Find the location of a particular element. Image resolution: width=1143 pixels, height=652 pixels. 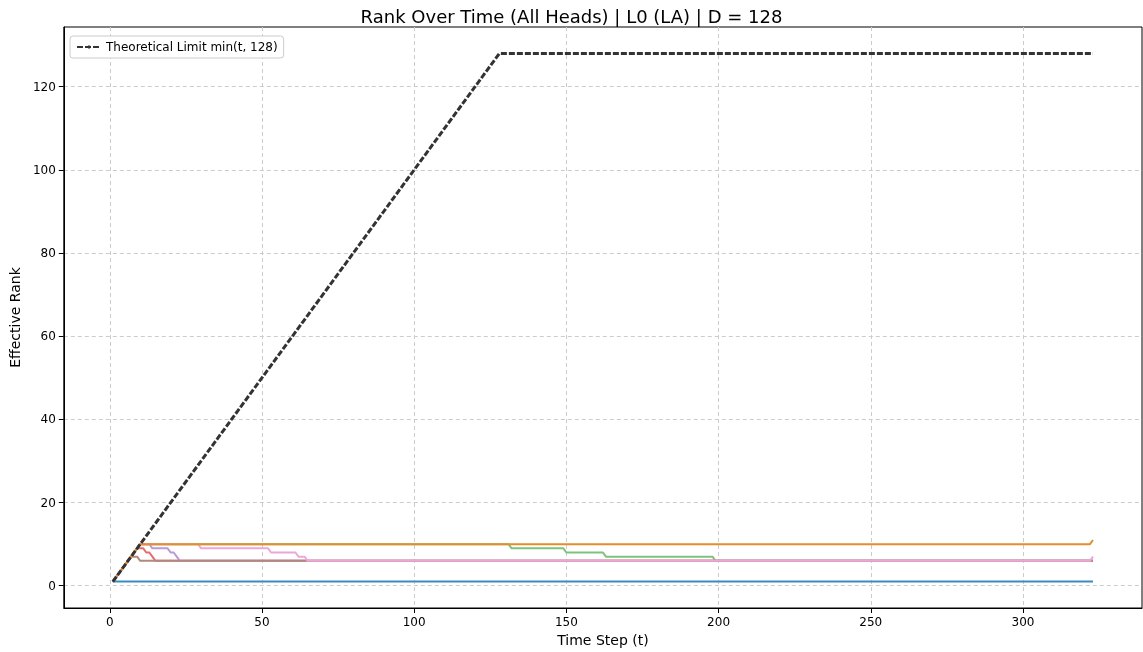

x-tick-label: 0 is located at coordinates (109, 622).